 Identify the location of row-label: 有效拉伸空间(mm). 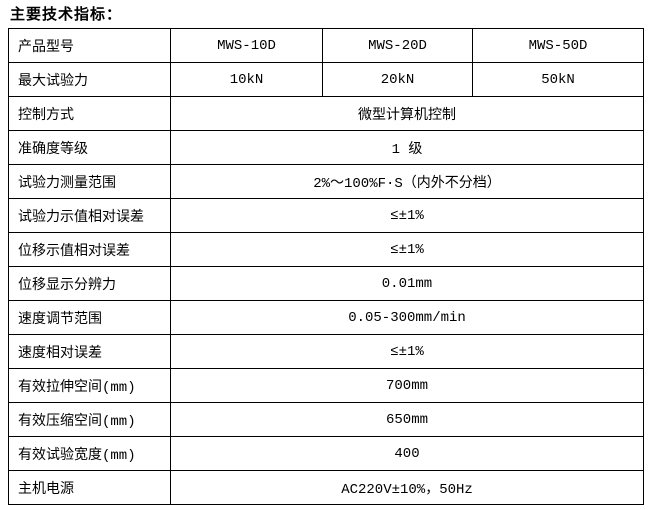
(89, 385).